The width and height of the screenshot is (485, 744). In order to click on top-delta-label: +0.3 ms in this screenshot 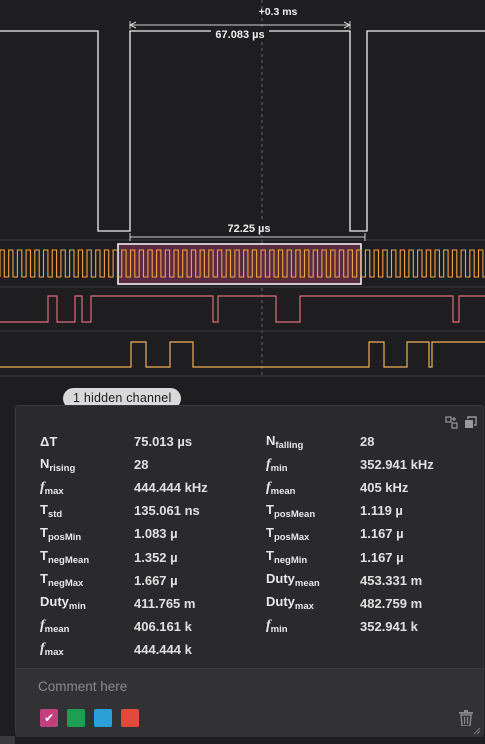, I will do `click(278, 12)`.